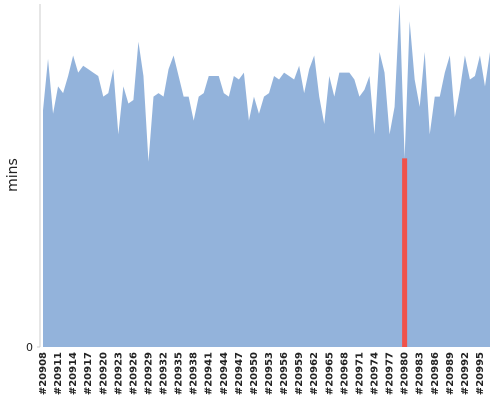 This screenshot has width=500, height=400. Describe the element at coordinates (435, 373) in the screenshot. I see `x-tick-label: #20986` at that location.